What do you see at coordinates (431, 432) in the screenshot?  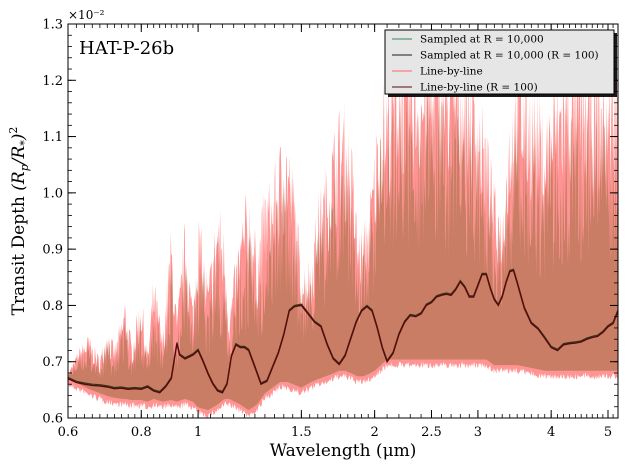 I see `x-tick-label: 2.5` at bounding box center [431, 432].